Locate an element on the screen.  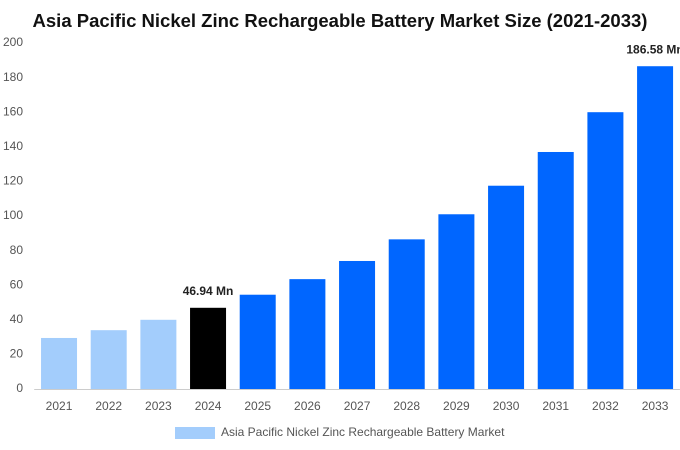
x-tick-label: 2021 is located at coordinates (59, 406).